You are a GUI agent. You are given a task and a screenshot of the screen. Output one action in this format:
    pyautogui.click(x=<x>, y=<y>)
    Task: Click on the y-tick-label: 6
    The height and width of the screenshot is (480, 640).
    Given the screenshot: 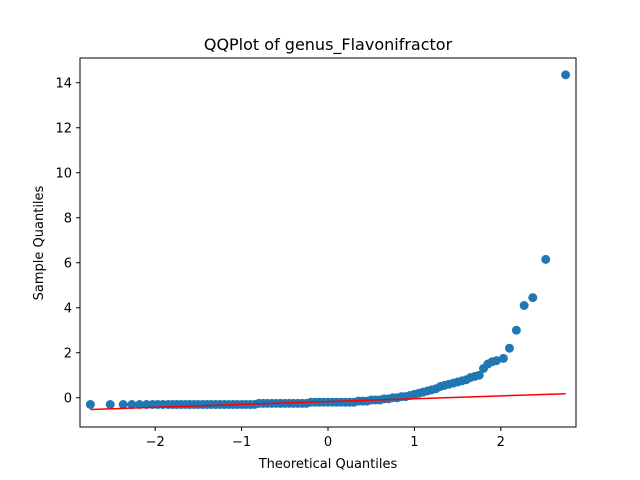 What is the action you would take?
    pyautogui.click(x=68, y=263)
    